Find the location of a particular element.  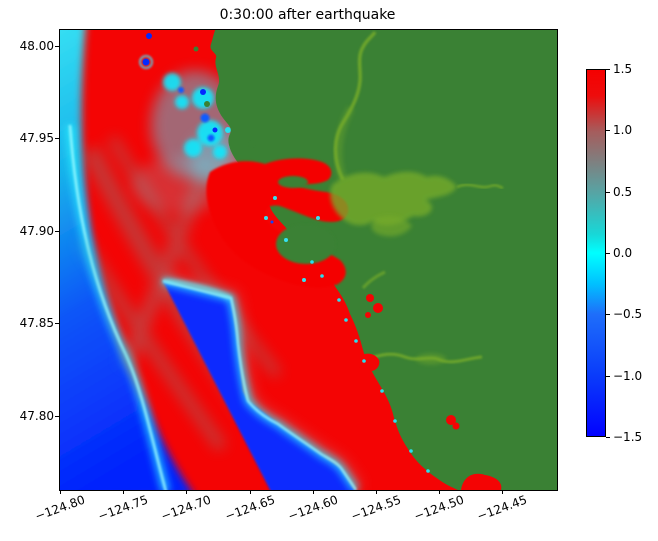

trough-wedge is located at coordinates (259, 385).